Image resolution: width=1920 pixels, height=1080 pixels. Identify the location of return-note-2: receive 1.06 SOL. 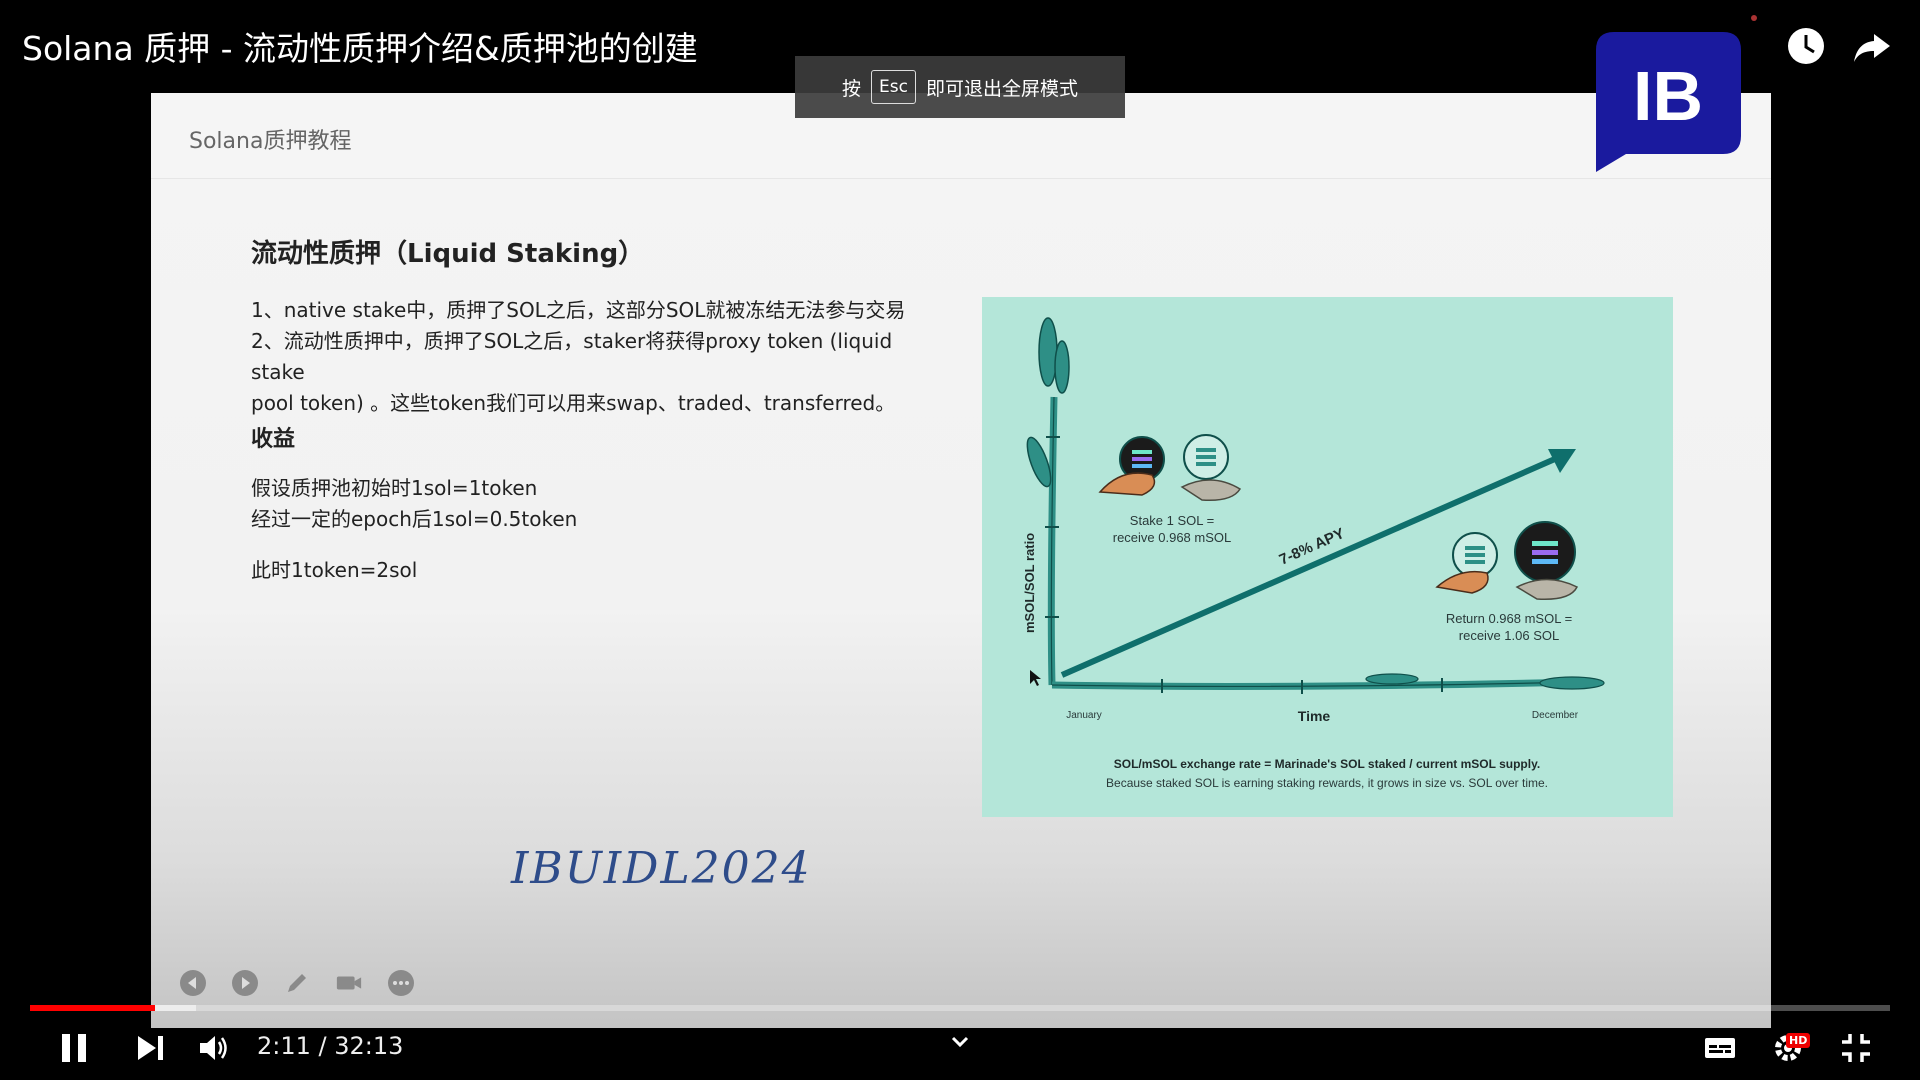
(1509, 635).